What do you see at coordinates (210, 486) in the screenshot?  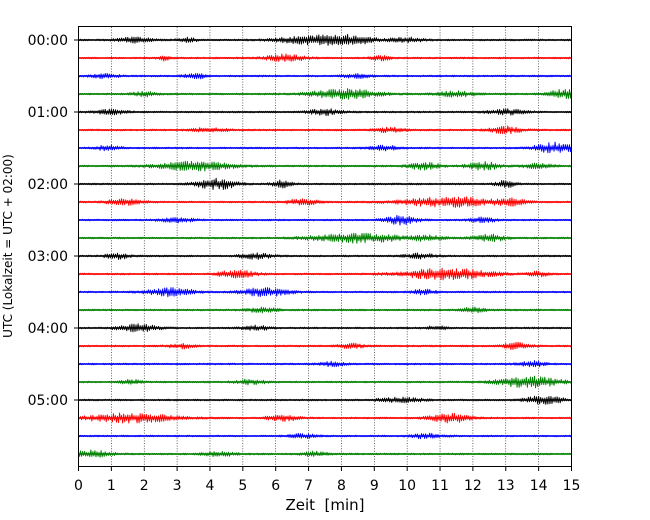 I see `x-tick-label: 4` at bounding box center [210, 486].